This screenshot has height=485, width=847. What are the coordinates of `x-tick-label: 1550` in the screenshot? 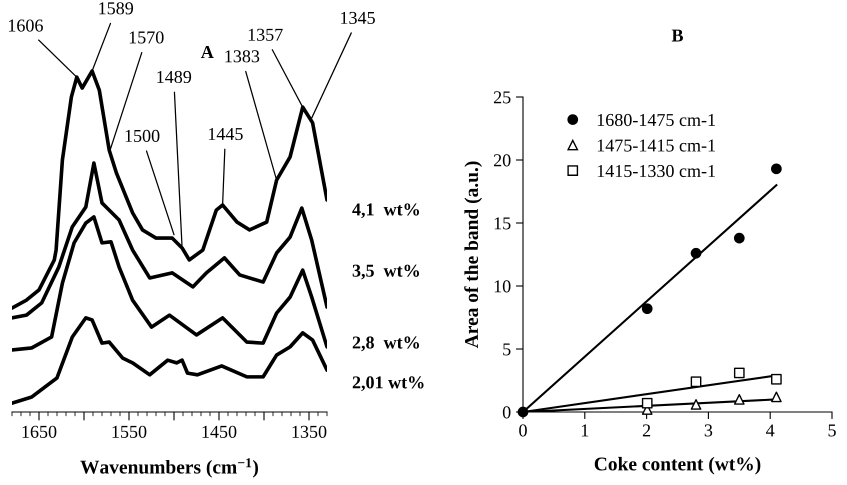 It's located at (129, 432).